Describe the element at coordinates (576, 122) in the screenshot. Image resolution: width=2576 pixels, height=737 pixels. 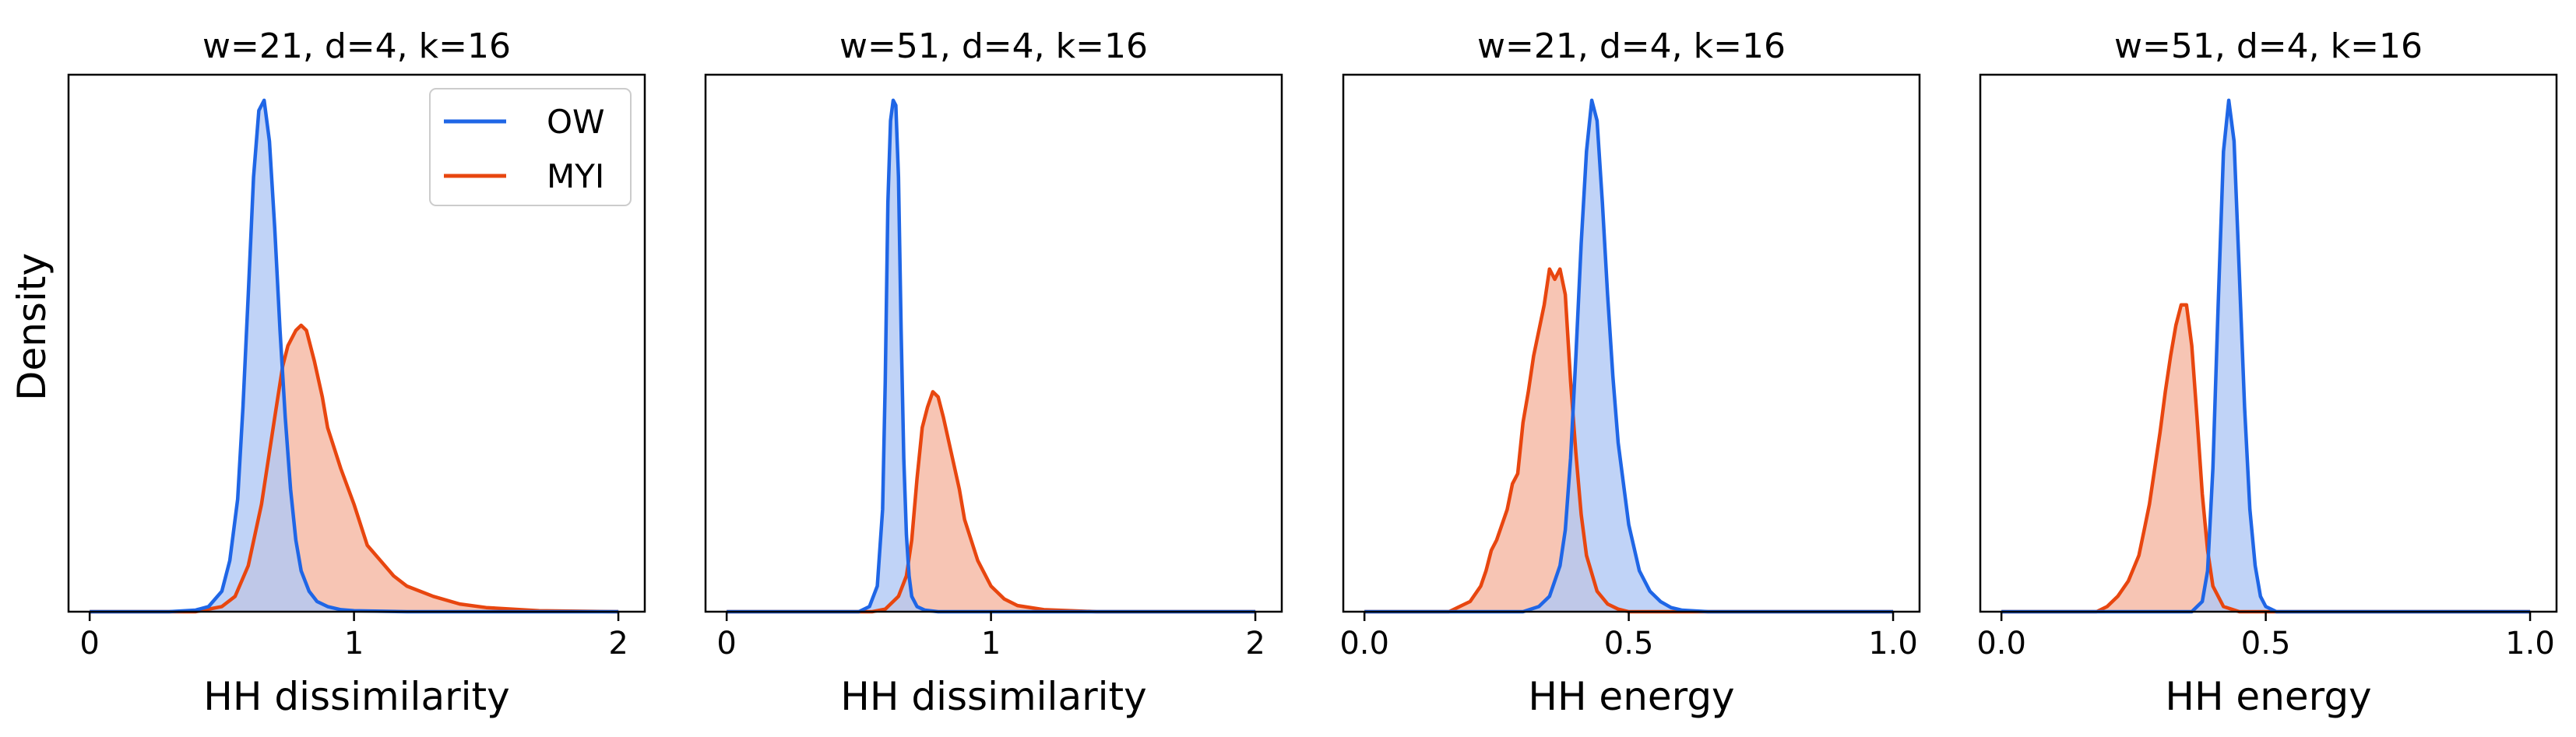
I see `legend-label-ow: OW` at that location.